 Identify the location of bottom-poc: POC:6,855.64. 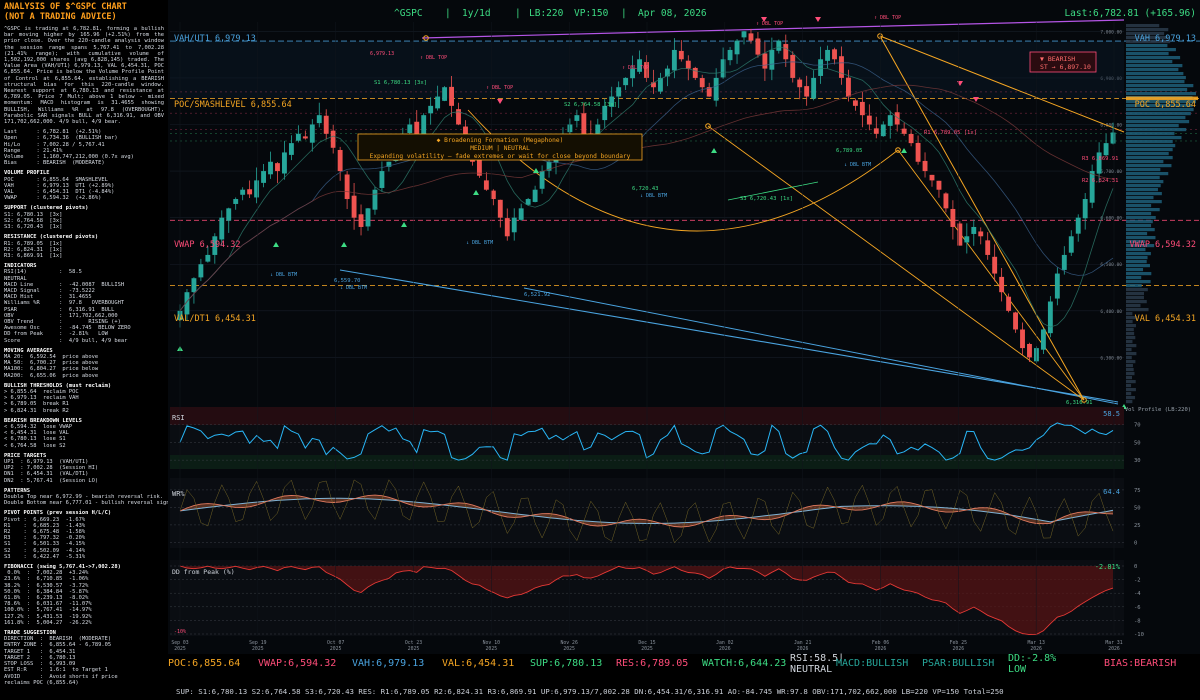
(204, 663).